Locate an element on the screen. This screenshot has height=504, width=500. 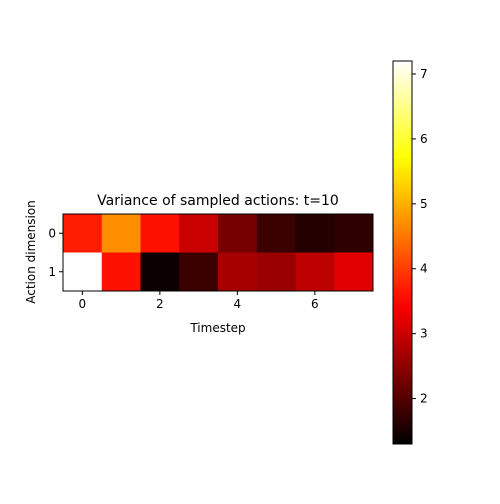
x-tick-label: 0 is located at coordinates (83, 304).